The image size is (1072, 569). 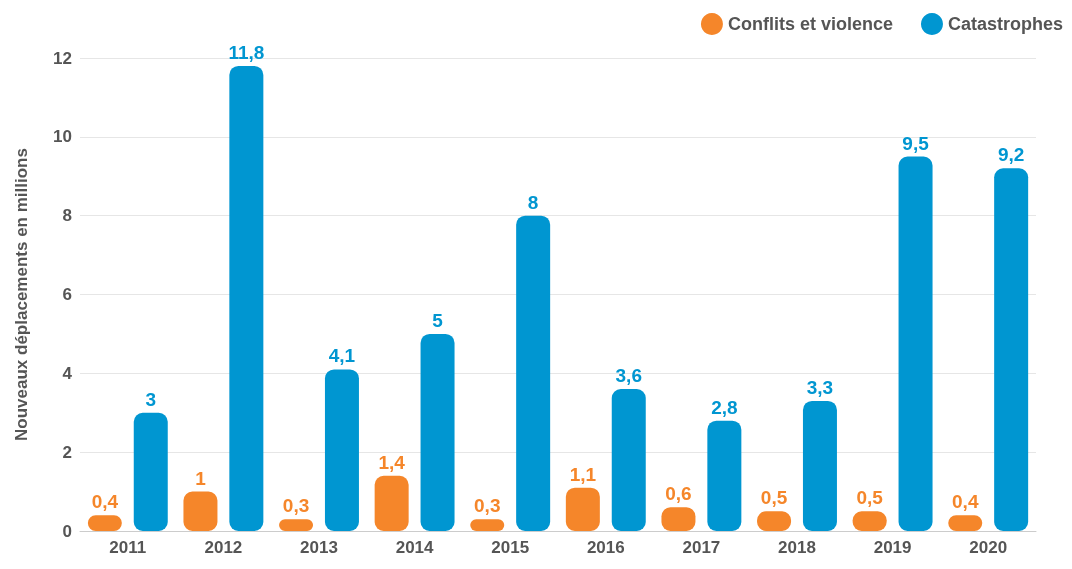 What do you see at coordinates (67, 216) in the screenshot?
I see `y-tick-label: 8` at bounding box center [67, 216].